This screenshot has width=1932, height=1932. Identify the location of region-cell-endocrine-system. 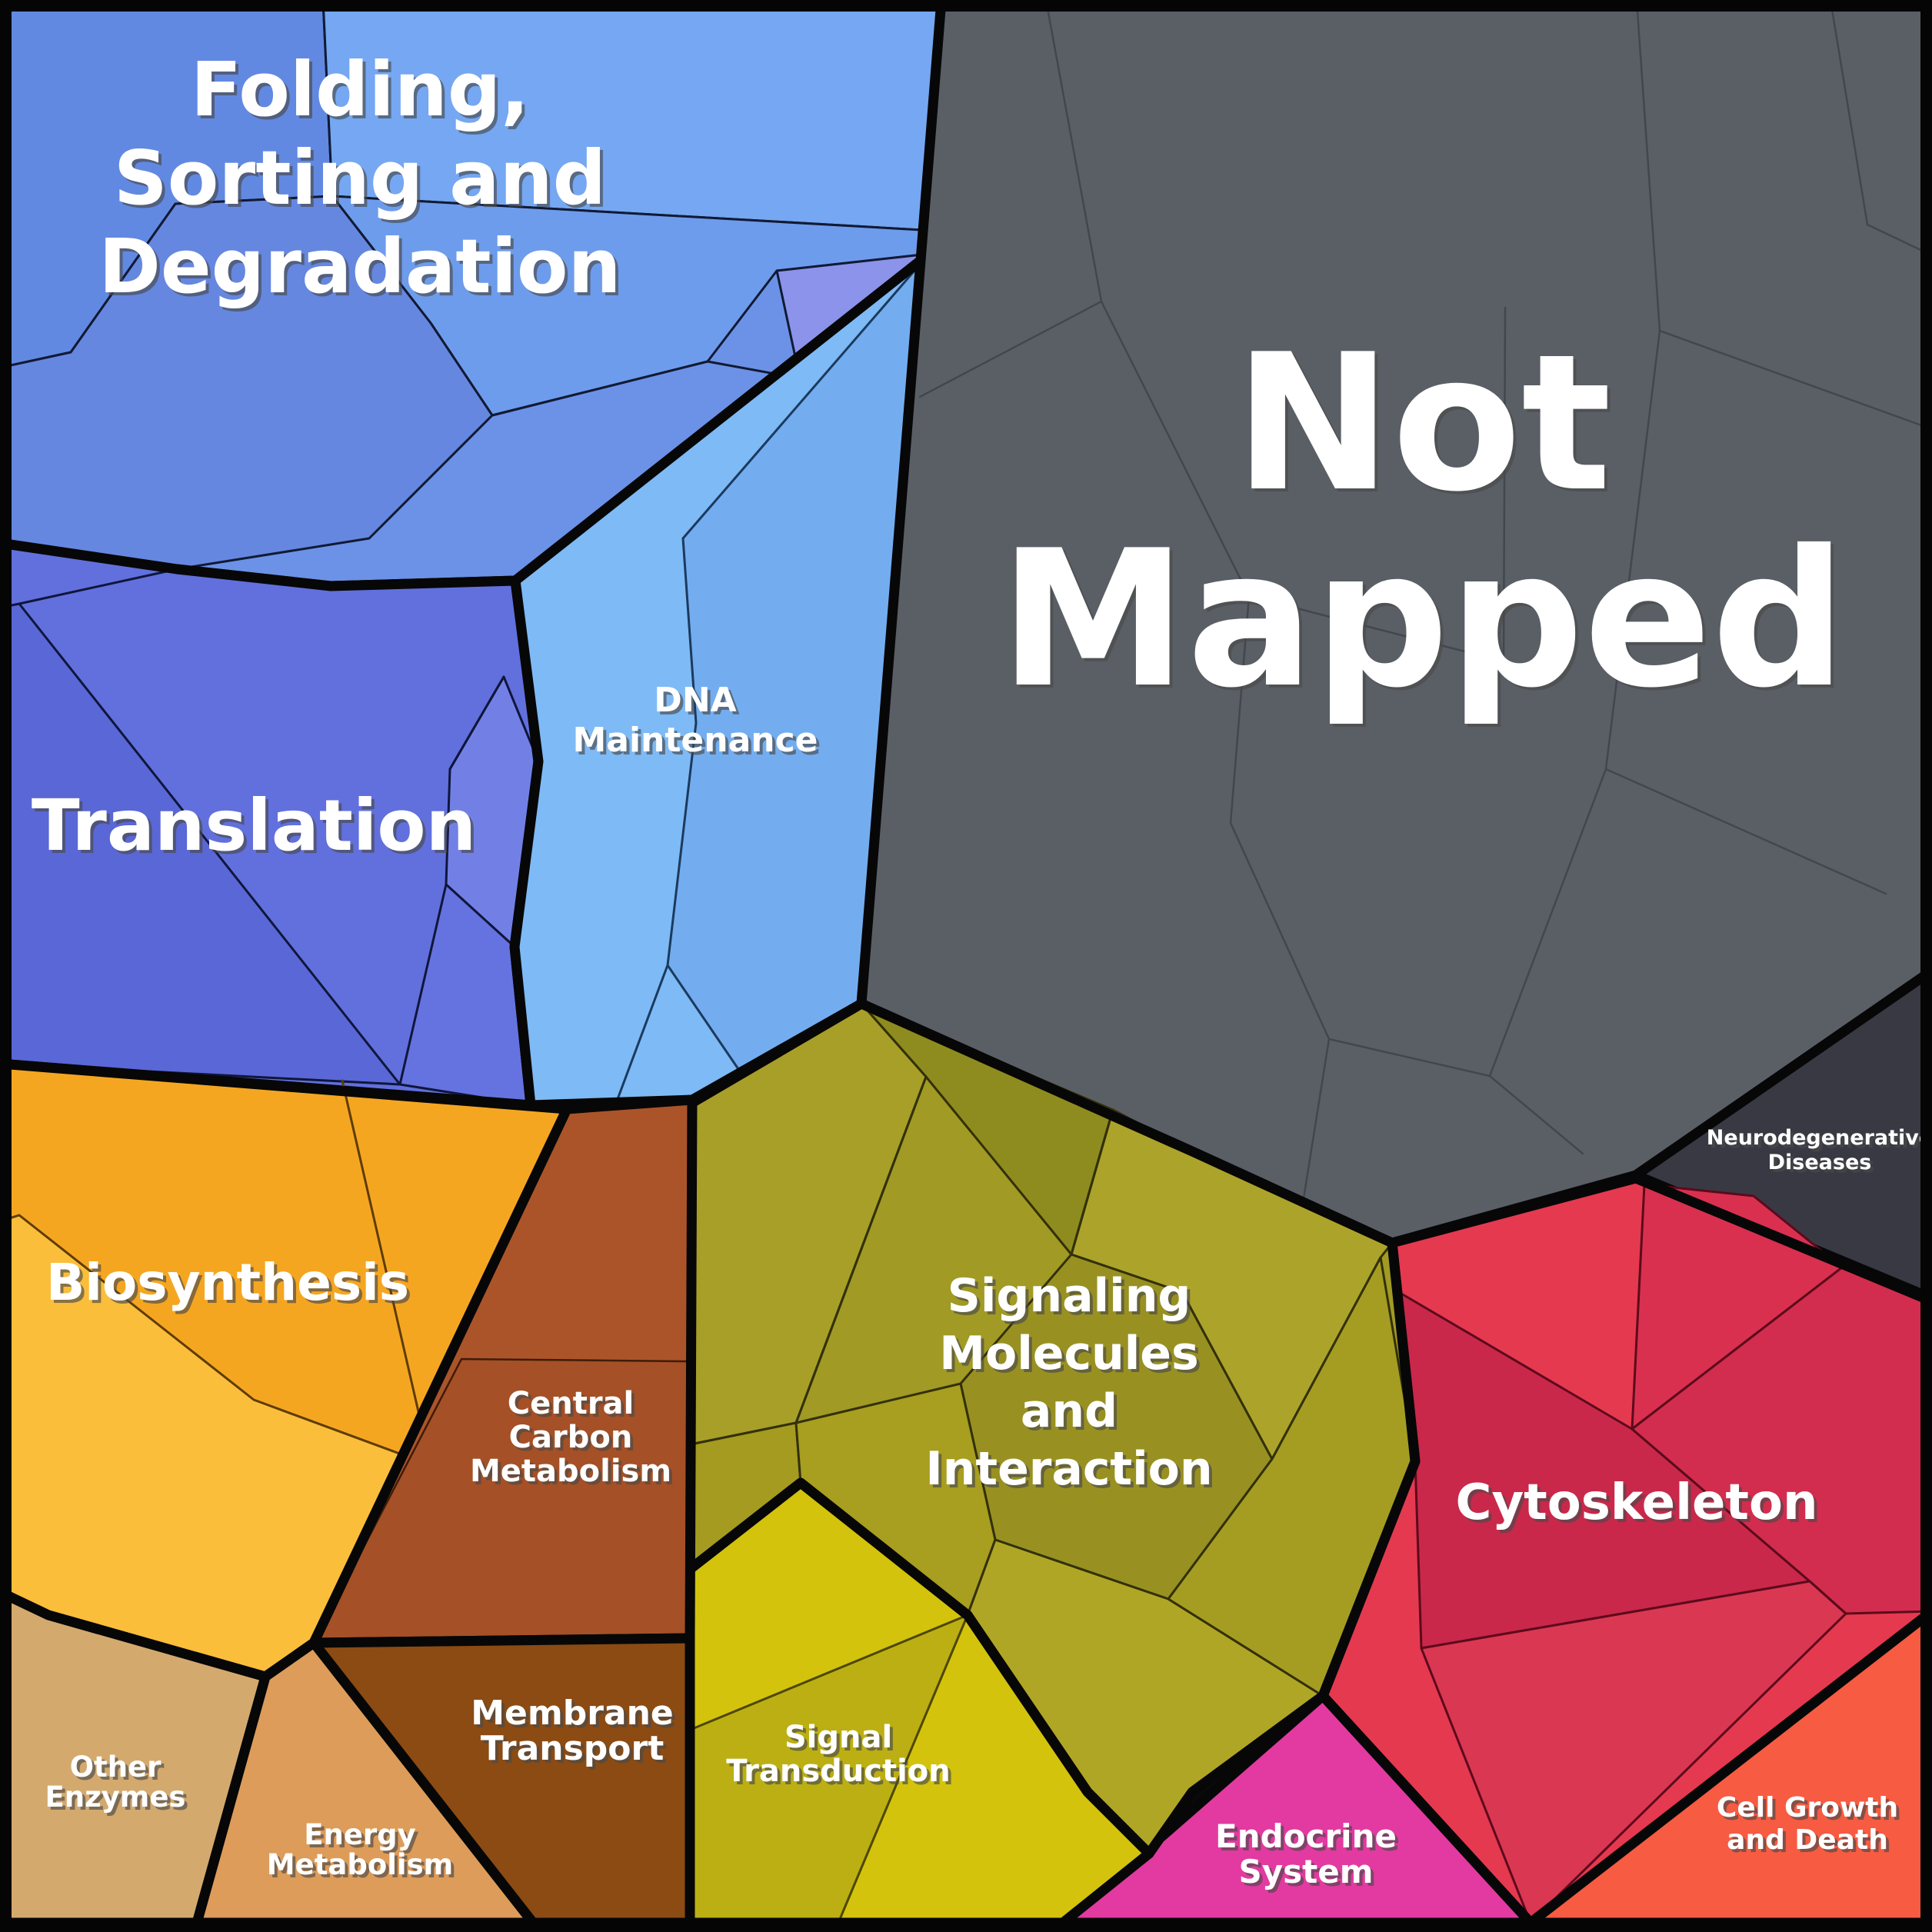
(1297, 1809).